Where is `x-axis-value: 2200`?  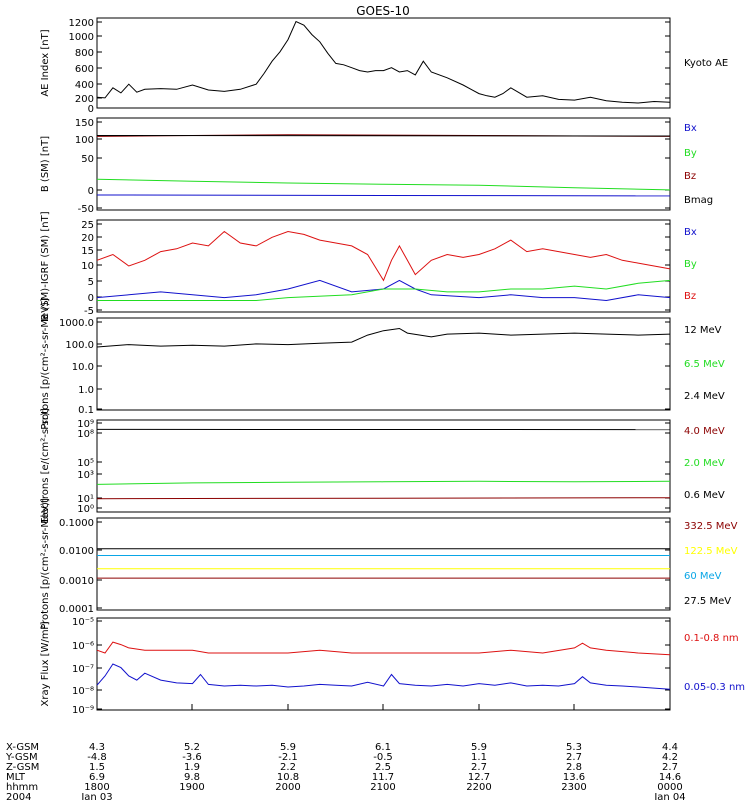 x-axis-value: 2200 is located at coordinates (478, 787).